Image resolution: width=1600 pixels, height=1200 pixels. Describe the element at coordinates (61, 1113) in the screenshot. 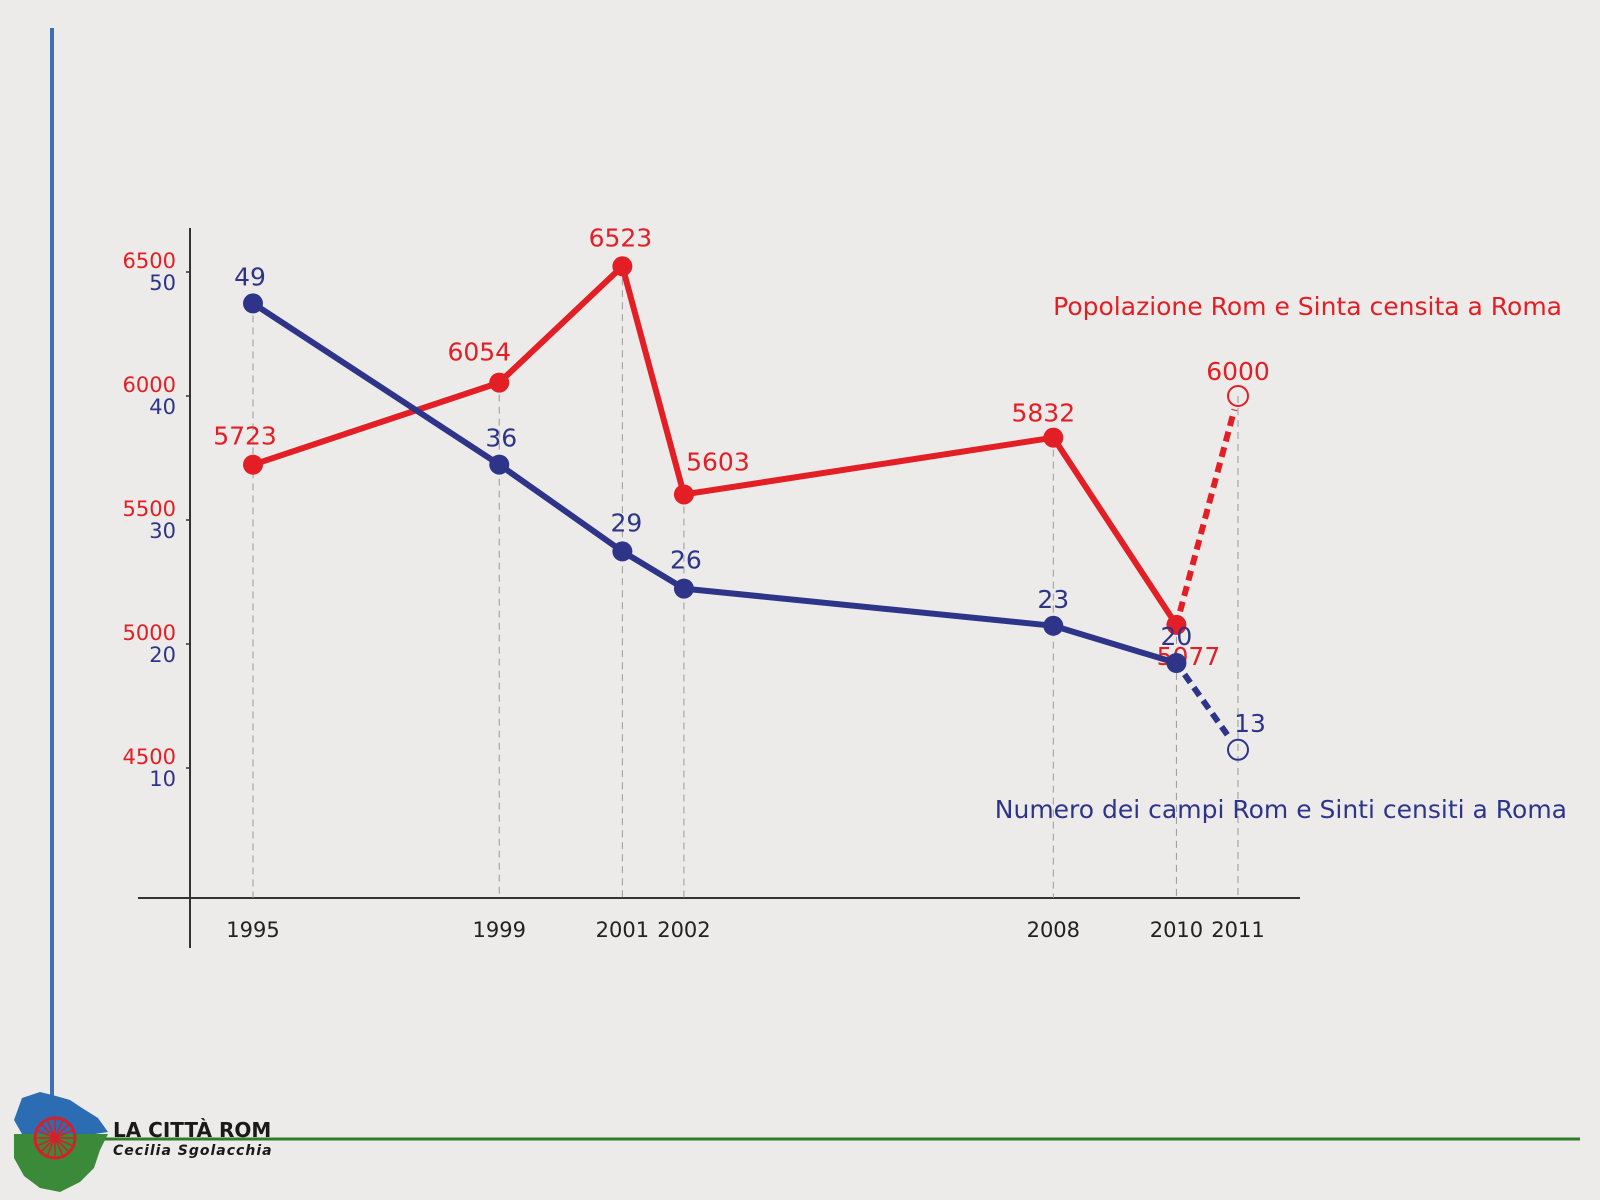

I see `logo-map-top` at that location.